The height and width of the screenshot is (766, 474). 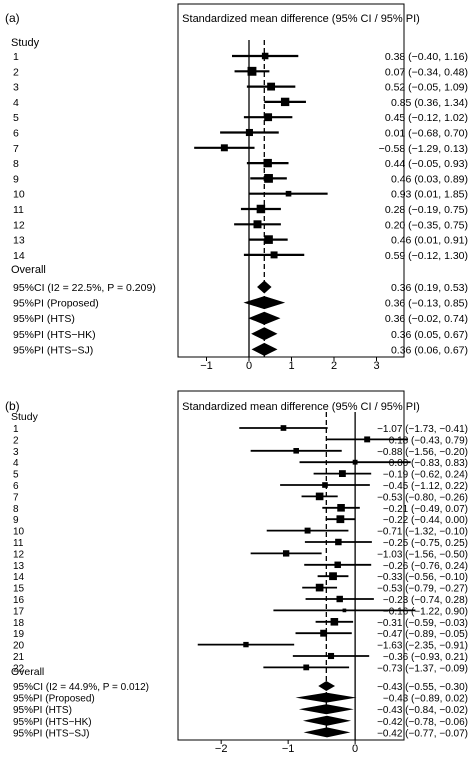 I want to click on x-tick-label: −1, so click(x=288, y=749).